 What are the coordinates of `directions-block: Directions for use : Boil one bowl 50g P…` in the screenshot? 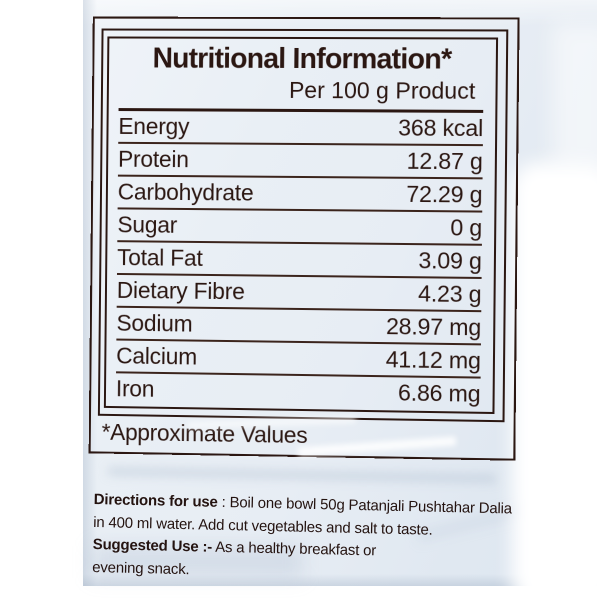 It's located at (311, 539).